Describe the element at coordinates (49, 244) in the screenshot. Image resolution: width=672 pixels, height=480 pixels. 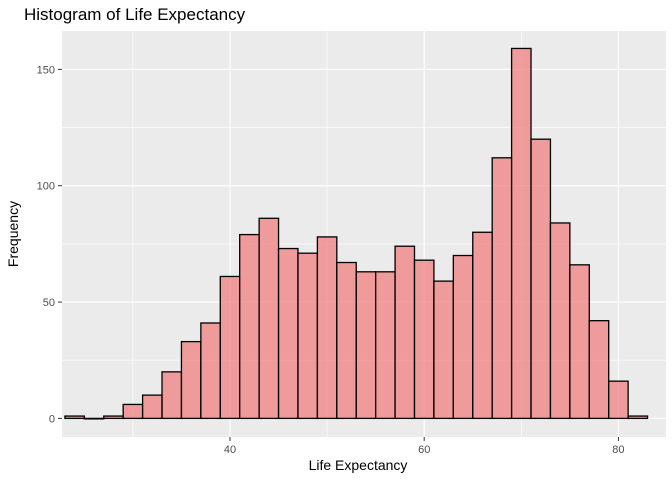
I see `y-axis-ticks: 0 50 100 150` at that location.